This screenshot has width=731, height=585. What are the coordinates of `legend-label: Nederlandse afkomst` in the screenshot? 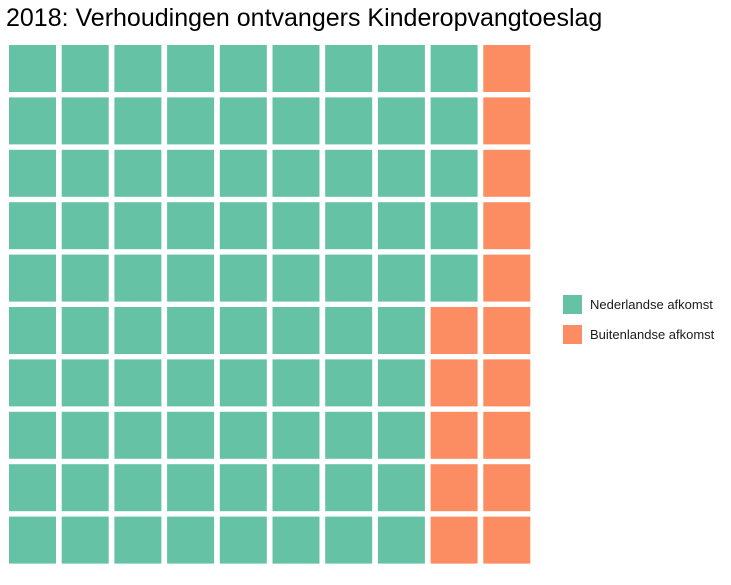 It's located at (651, 304).